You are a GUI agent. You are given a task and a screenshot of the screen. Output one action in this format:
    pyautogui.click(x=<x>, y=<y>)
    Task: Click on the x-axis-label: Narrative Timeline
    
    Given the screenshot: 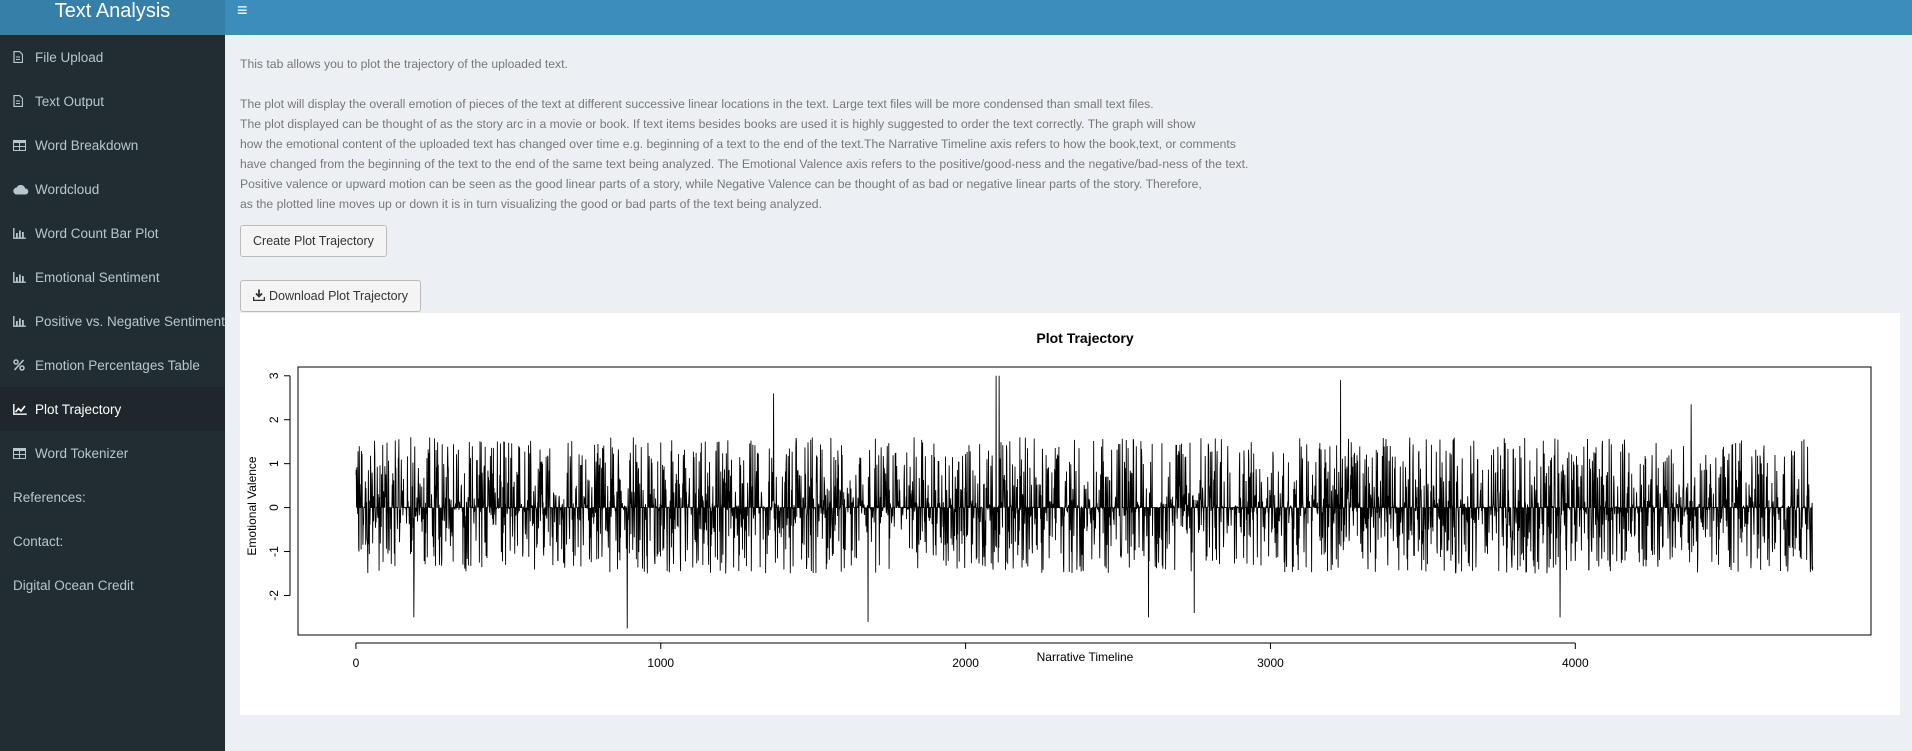 What is the action you would take?
    pyautogui.click(x=1085, y=657)
    